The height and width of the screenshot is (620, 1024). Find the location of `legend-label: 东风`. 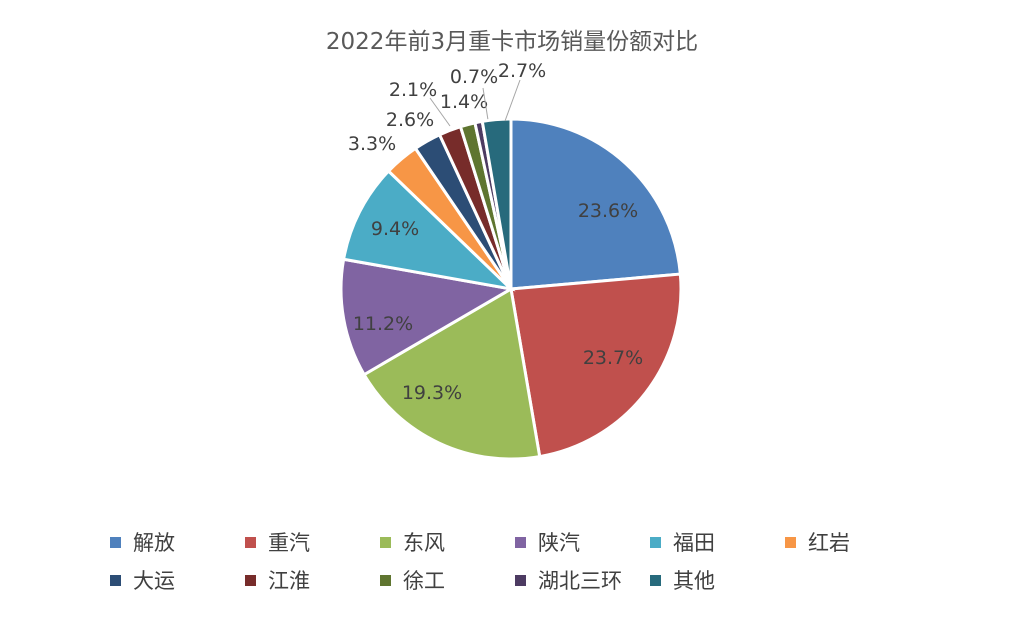

legend-label: 东风 is located at coordinates (424, 543).